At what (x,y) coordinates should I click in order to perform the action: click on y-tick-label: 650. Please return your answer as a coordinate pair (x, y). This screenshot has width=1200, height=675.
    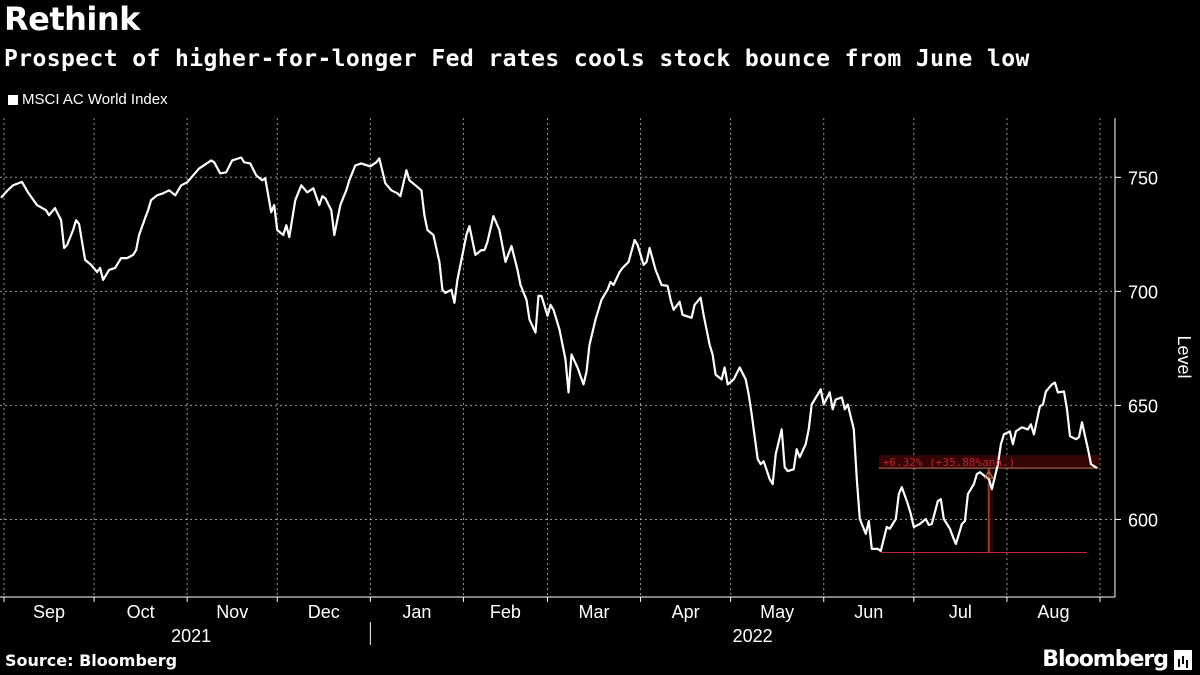
    Looking at the image, I should click on (1143, 406).